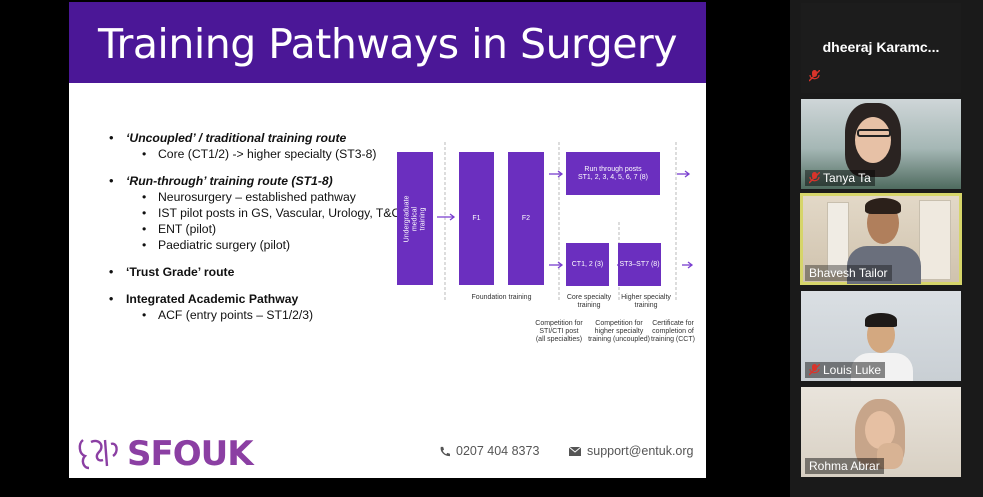  What do you see at coordinates (259, 299) in the screenshot?
I see `bullet-academic: Integrated Academic Pathway` at bounding box center [259, 299].